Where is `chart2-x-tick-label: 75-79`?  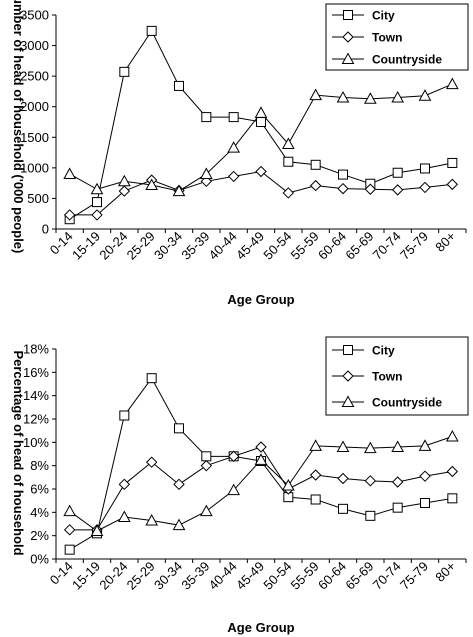 chart2-x-tick-label: 75-79 is located at coordinates (414, 576).